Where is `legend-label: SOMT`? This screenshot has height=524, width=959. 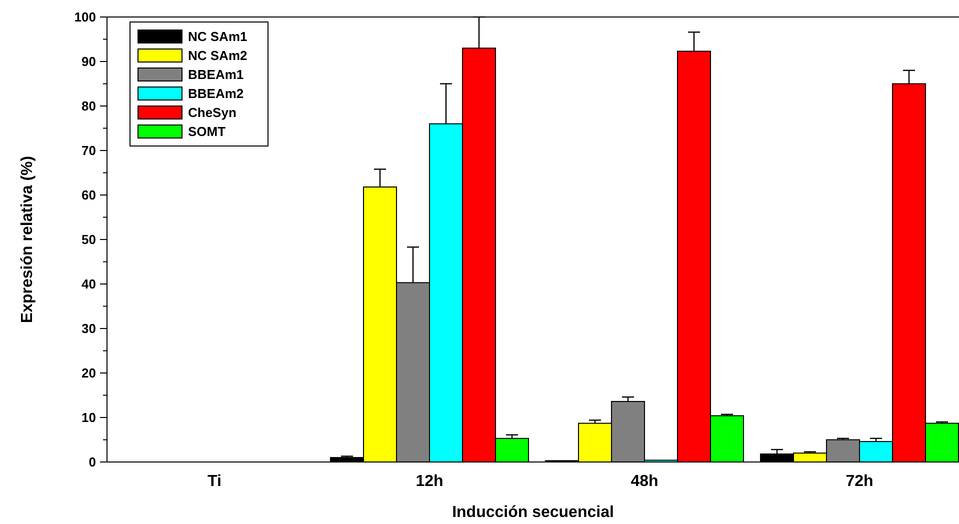
legend-label: SOMT is located at coordinates (207, 131).